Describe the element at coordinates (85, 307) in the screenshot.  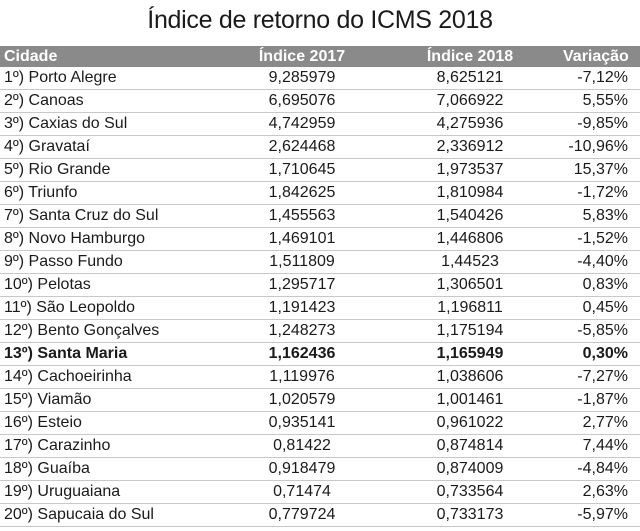
I see `city-name: São Leopoldo` at that location.